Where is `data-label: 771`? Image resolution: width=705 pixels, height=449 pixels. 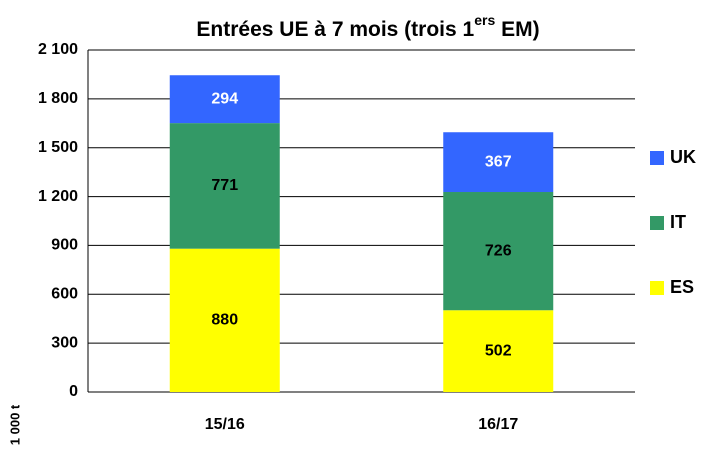 data-label: 771 is located at coordinates (224, 185).